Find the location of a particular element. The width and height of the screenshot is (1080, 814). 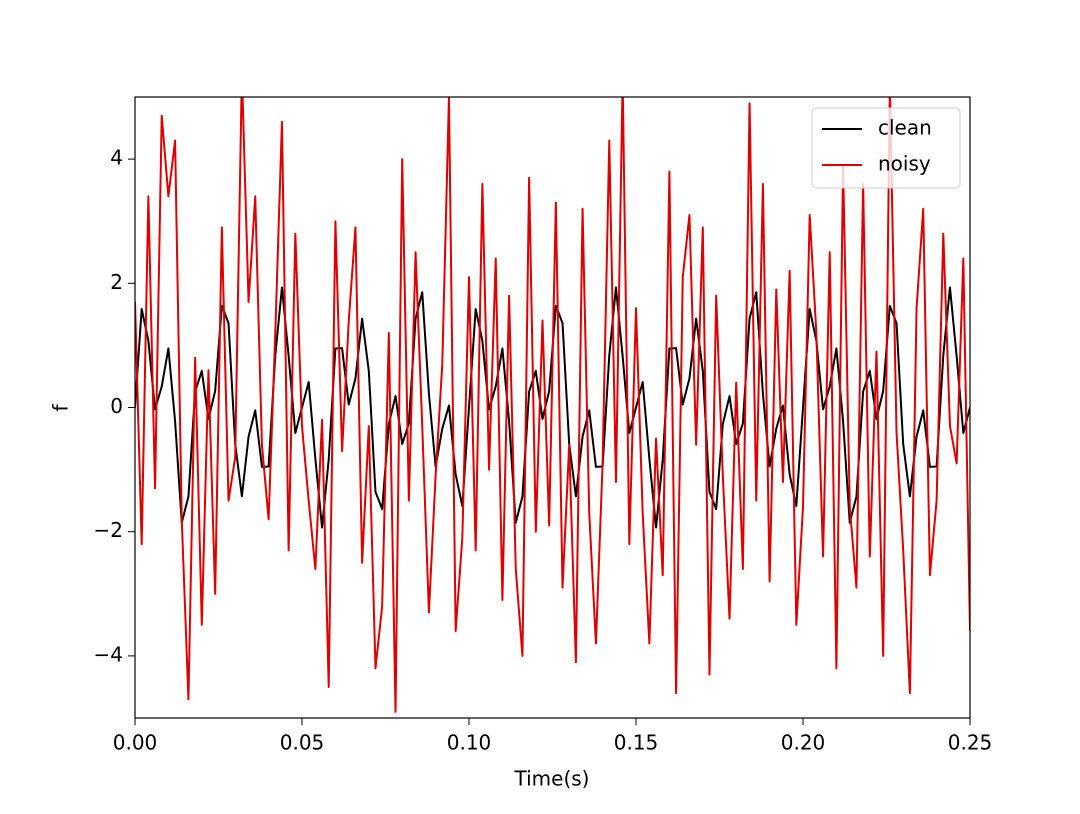

x-tick-label: 0.15 is located at coordinates (636, 743).